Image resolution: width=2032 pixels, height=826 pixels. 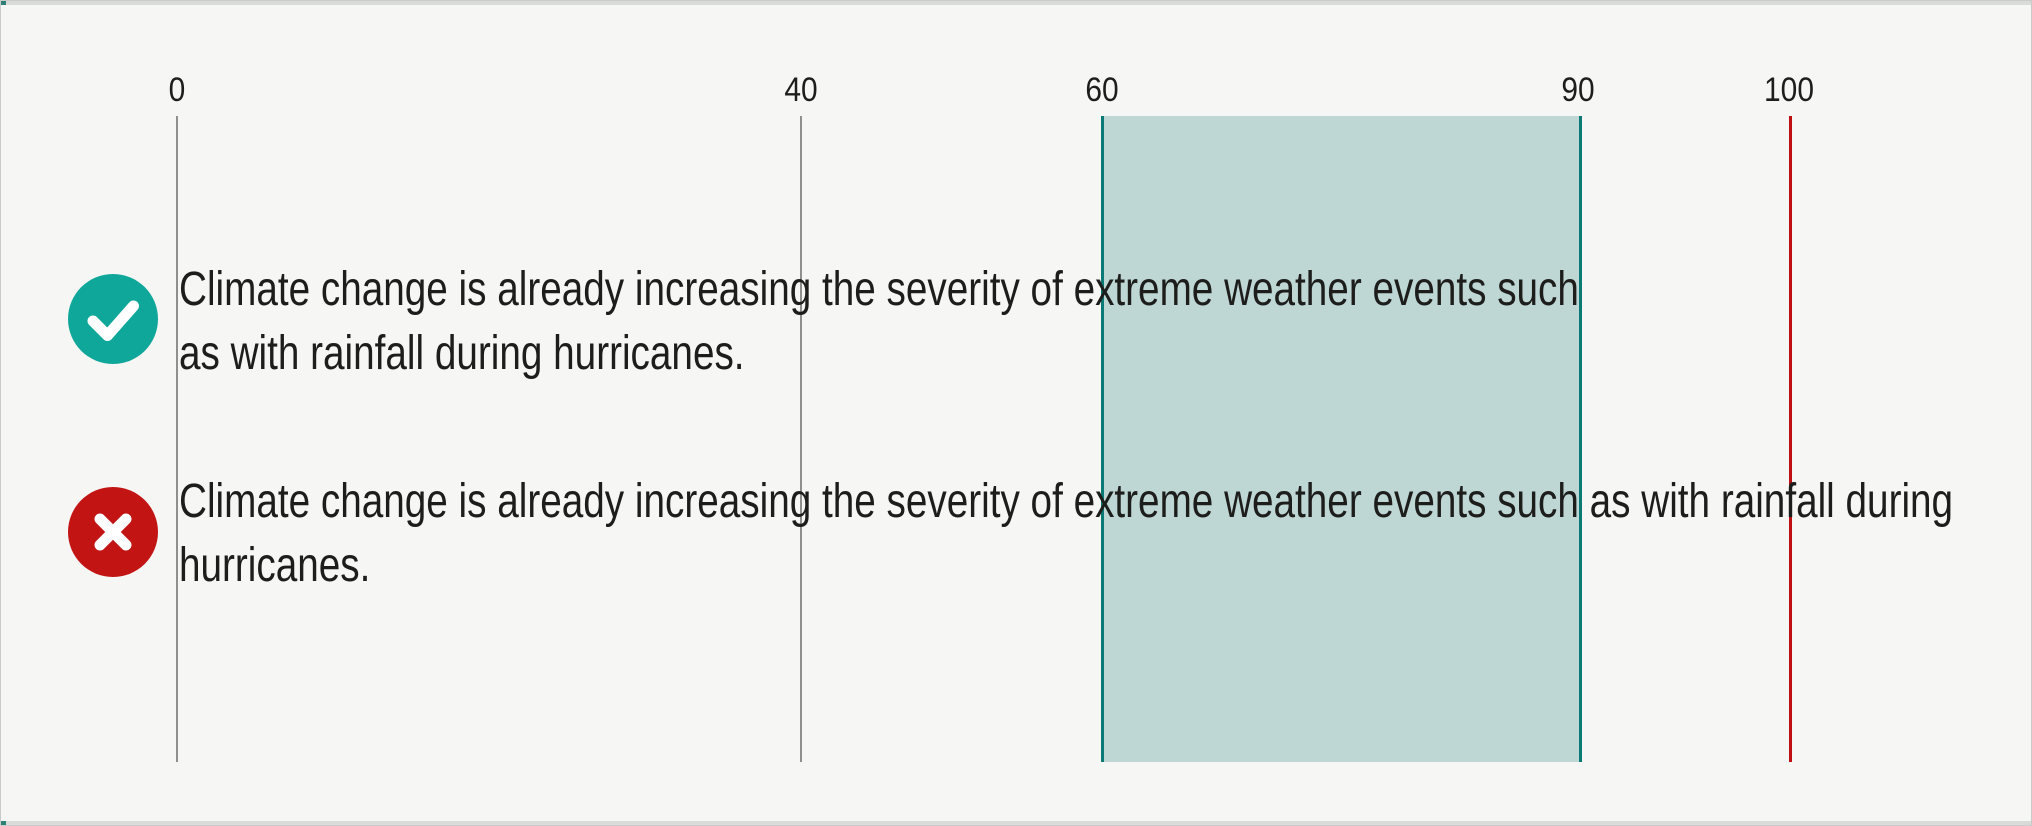 I want to click on check-icon, so click(x=113, y=319).